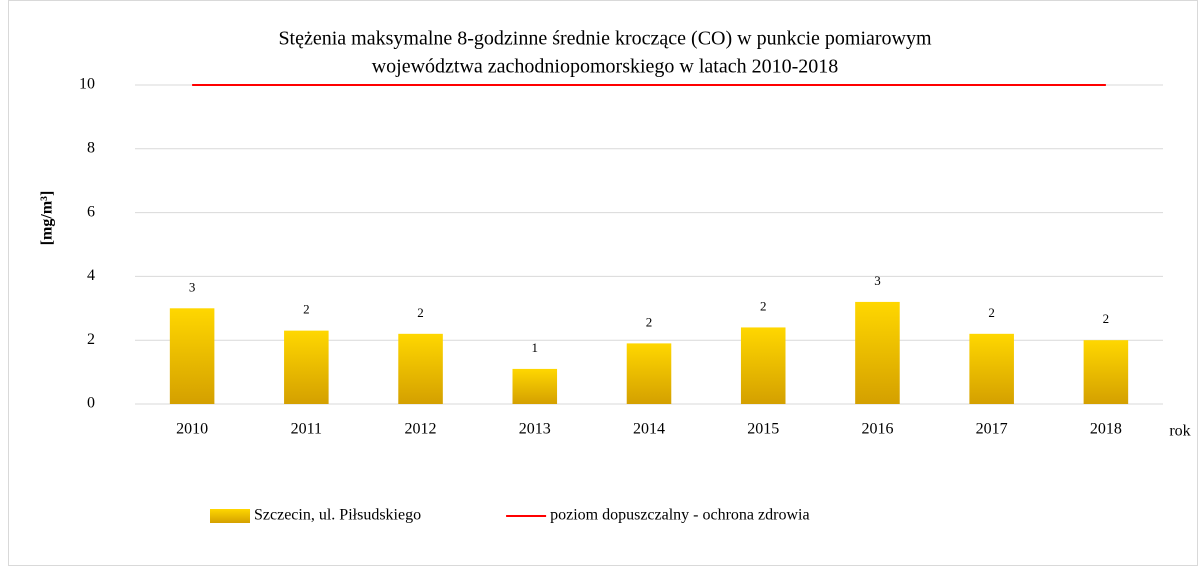 Image resolution: width=1198 pixels, height=566 pixels. I want to click on x-tick-label: 2010, so click(192, 429).